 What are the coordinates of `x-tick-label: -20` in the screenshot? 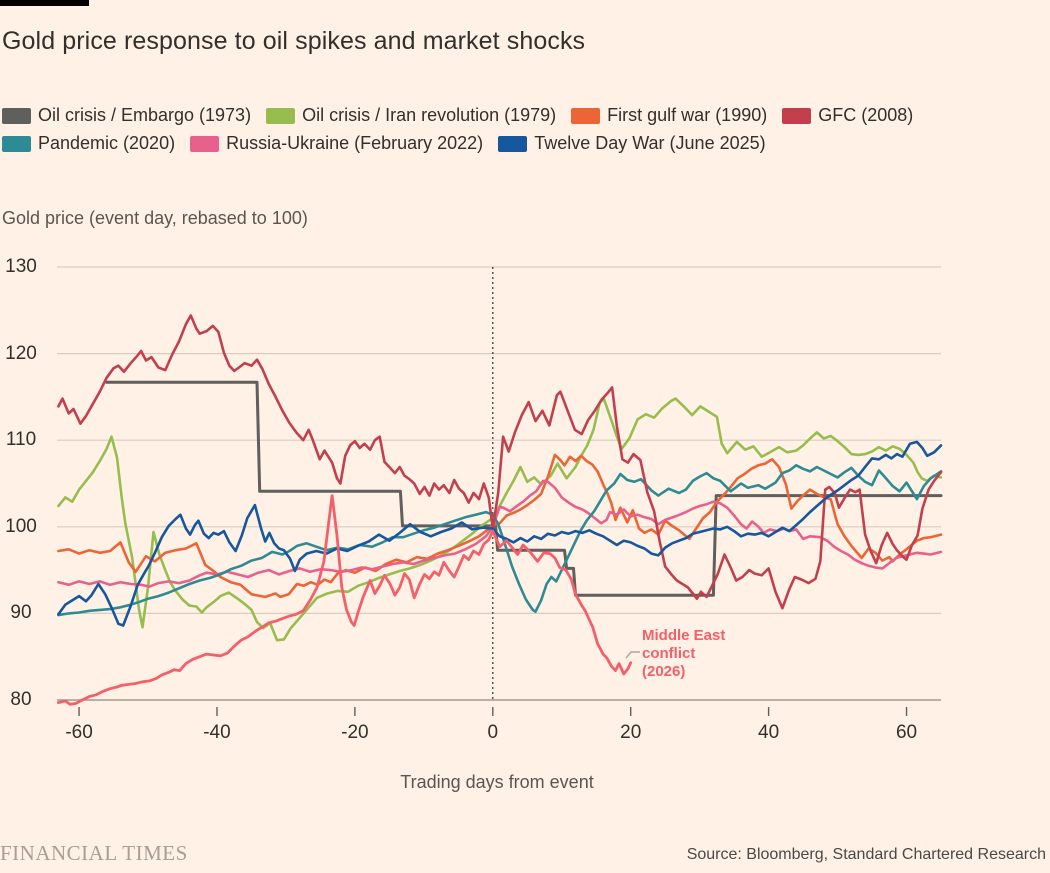 It's located at (355, 732).